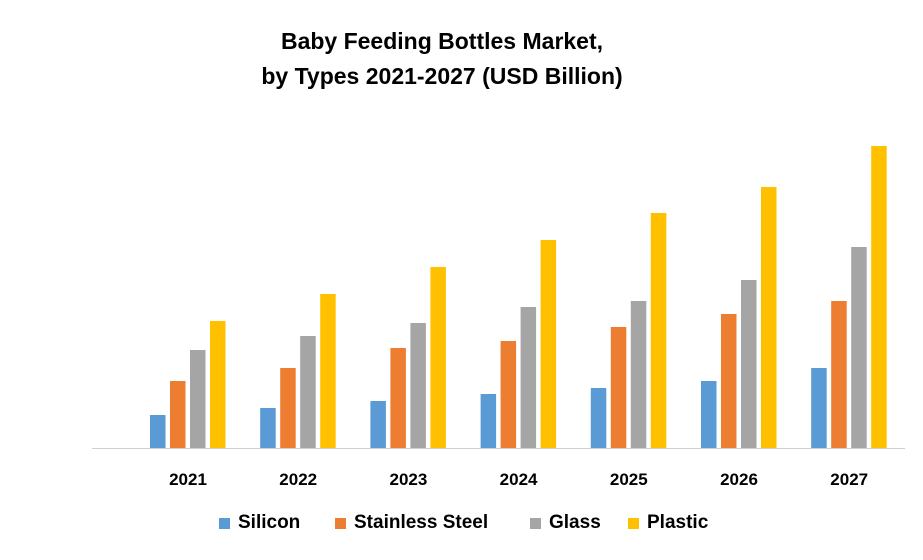 The width and height of the screenshot is (923, 560). I want to click on bar-glass-2022, so click(308, 392).